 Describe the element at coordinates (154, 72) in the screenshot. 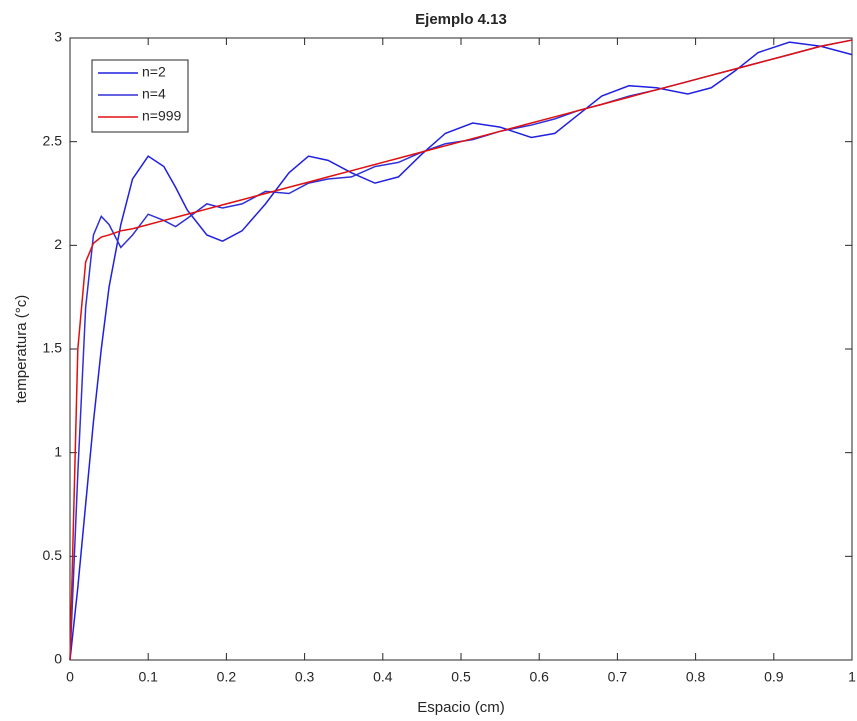

I see `legend-label: n=2` at that location.